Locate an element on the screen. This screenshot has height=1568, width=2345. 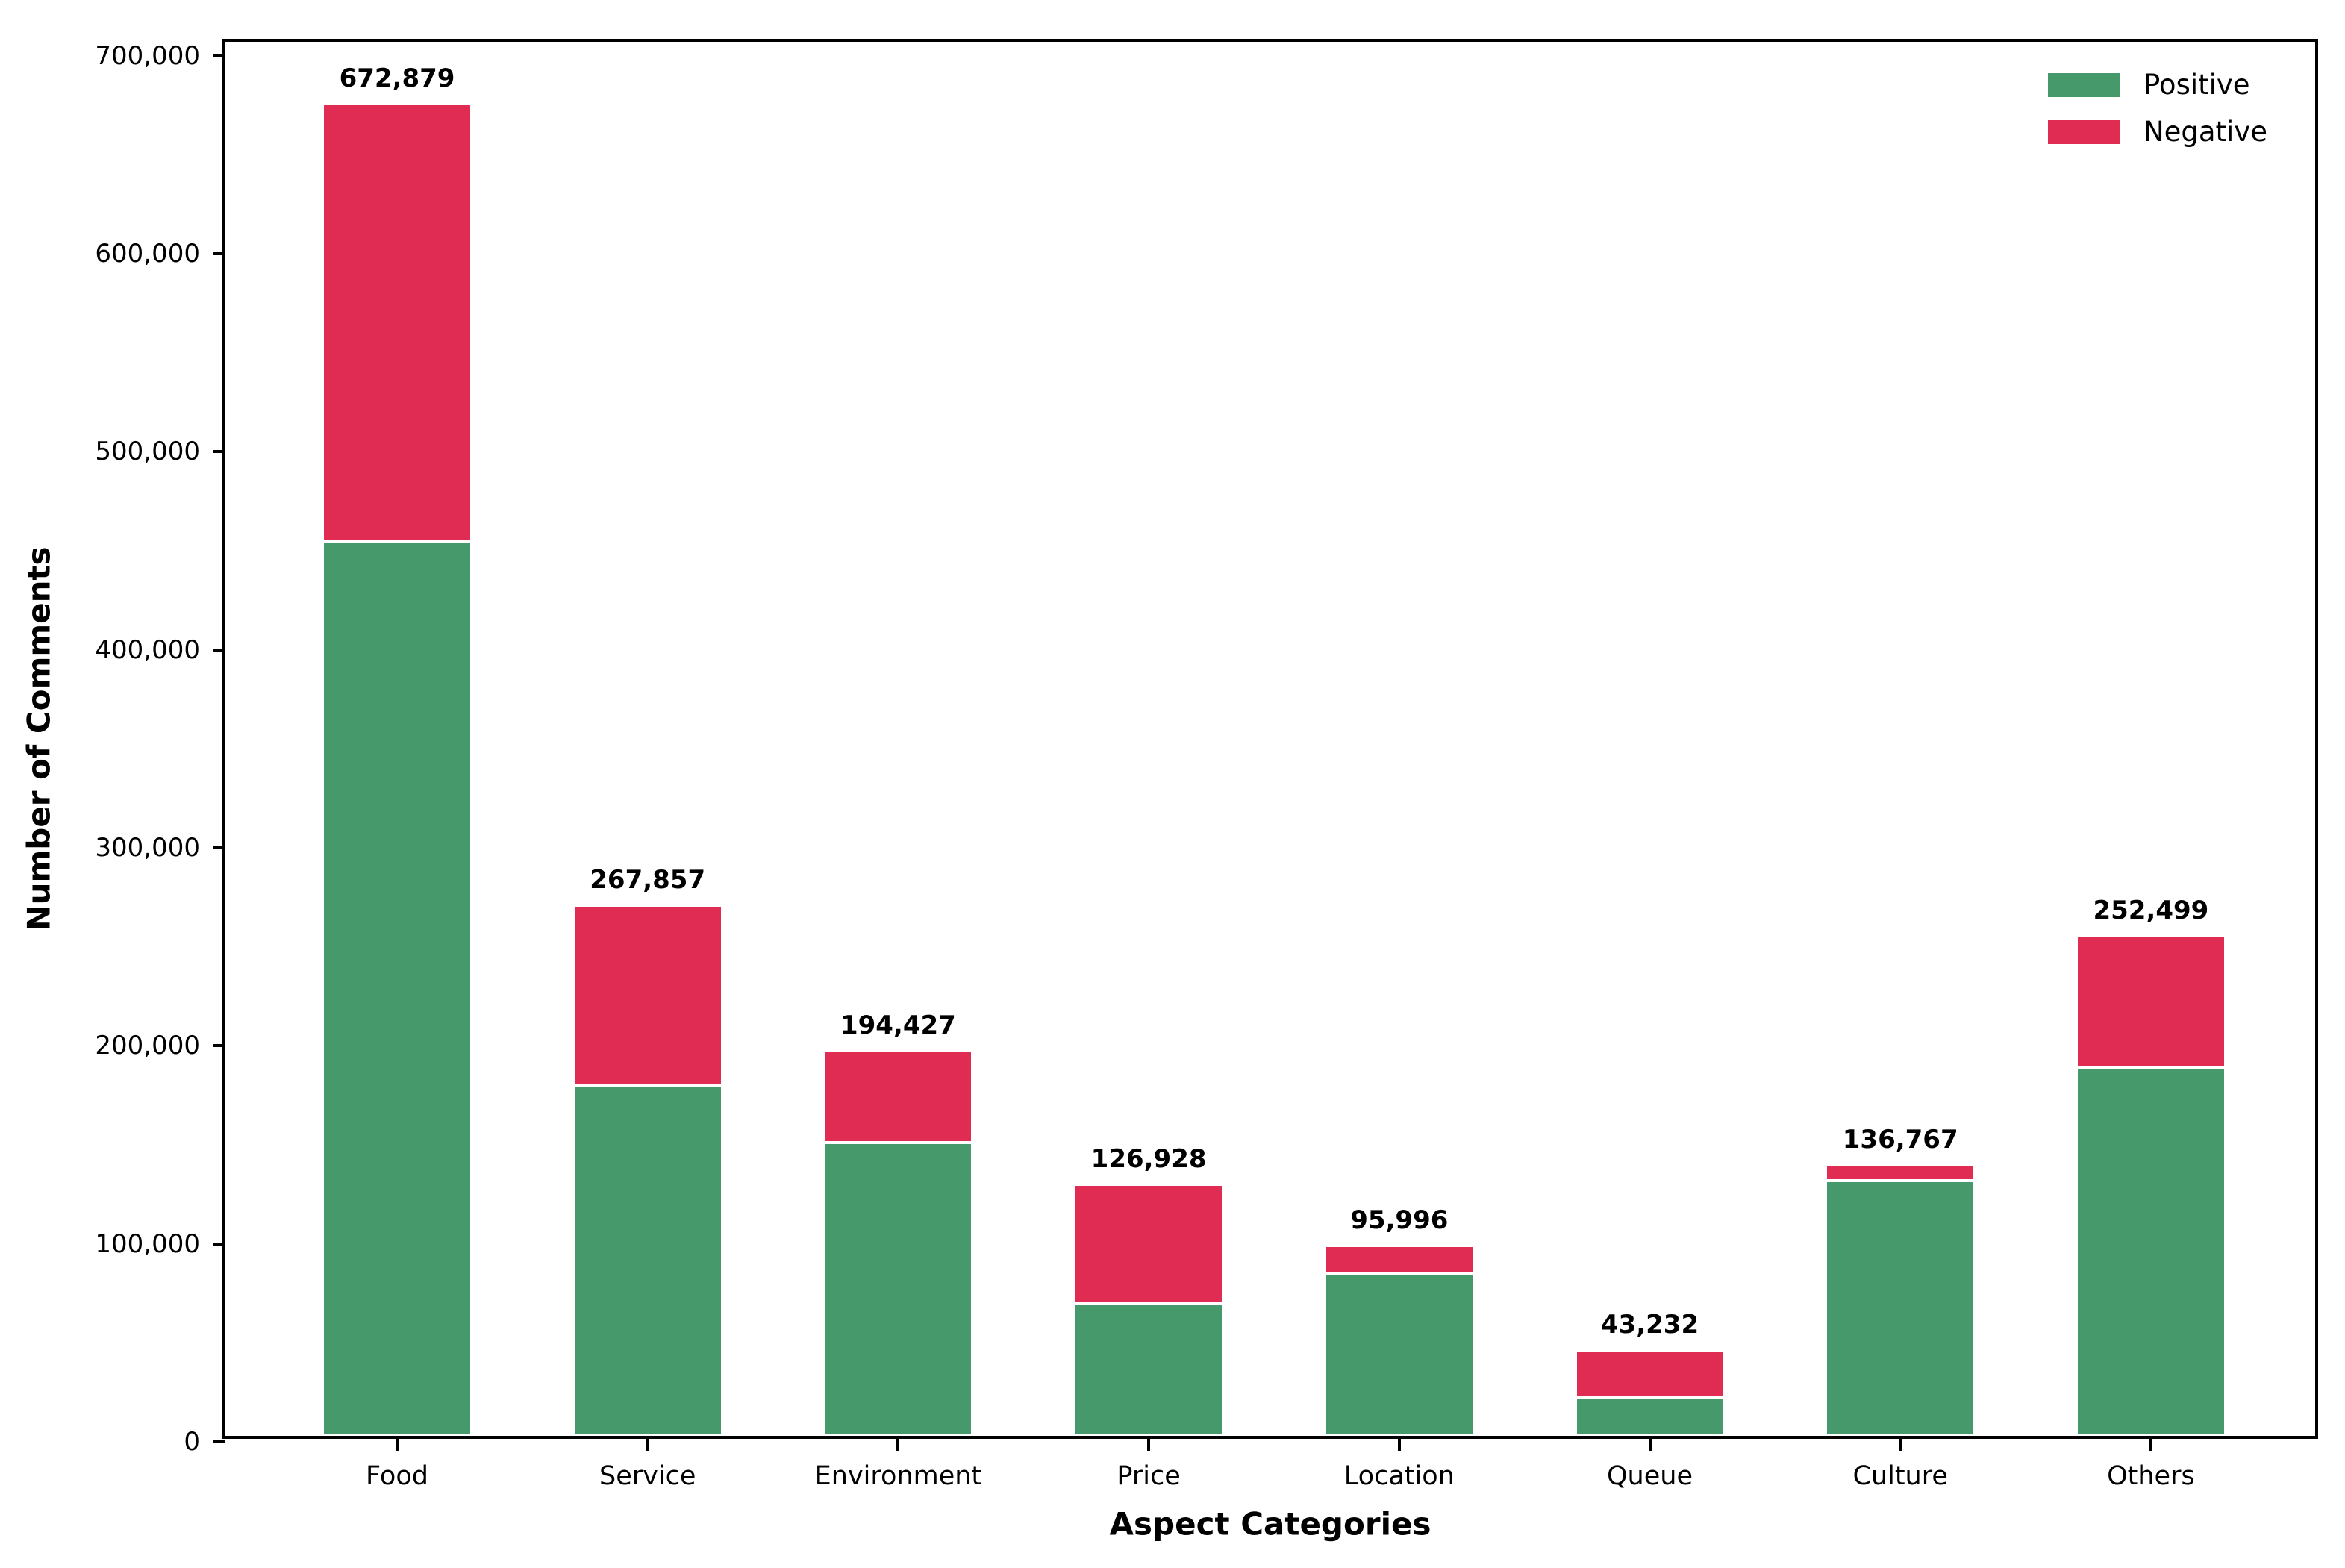
bar-positive-price is located at coordinates (1149, 1369).